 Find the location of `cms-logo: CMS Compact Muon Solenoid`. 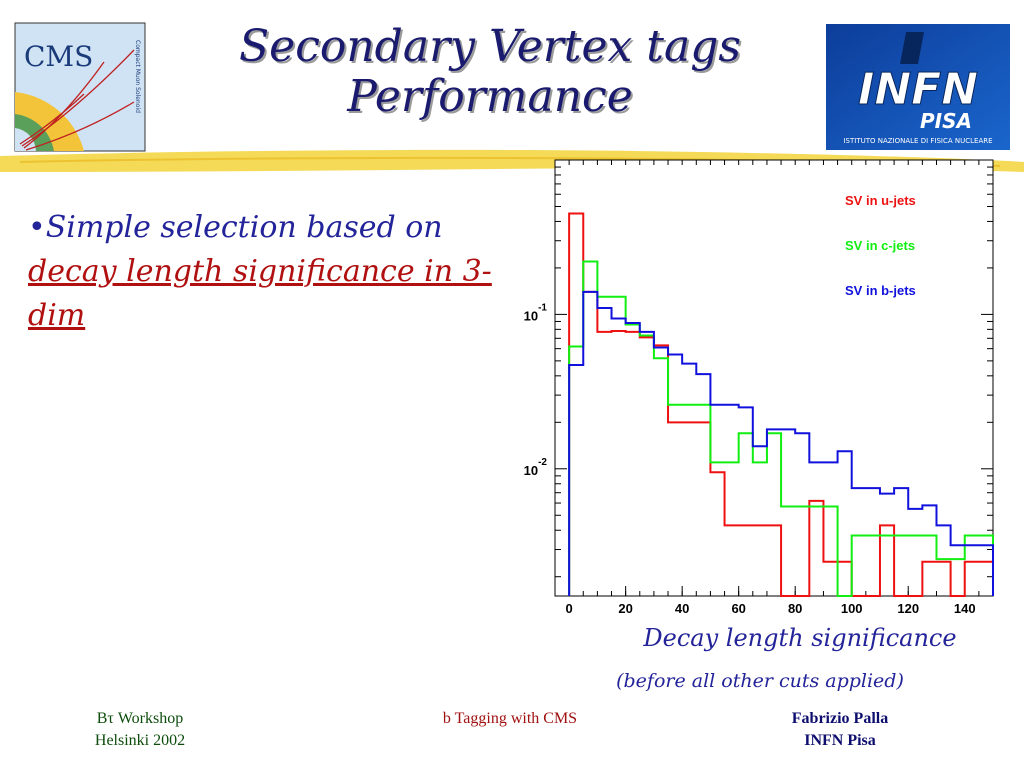

cms-logo: CMS Compact Muon Solenoid is located at coordinates (80, 87).